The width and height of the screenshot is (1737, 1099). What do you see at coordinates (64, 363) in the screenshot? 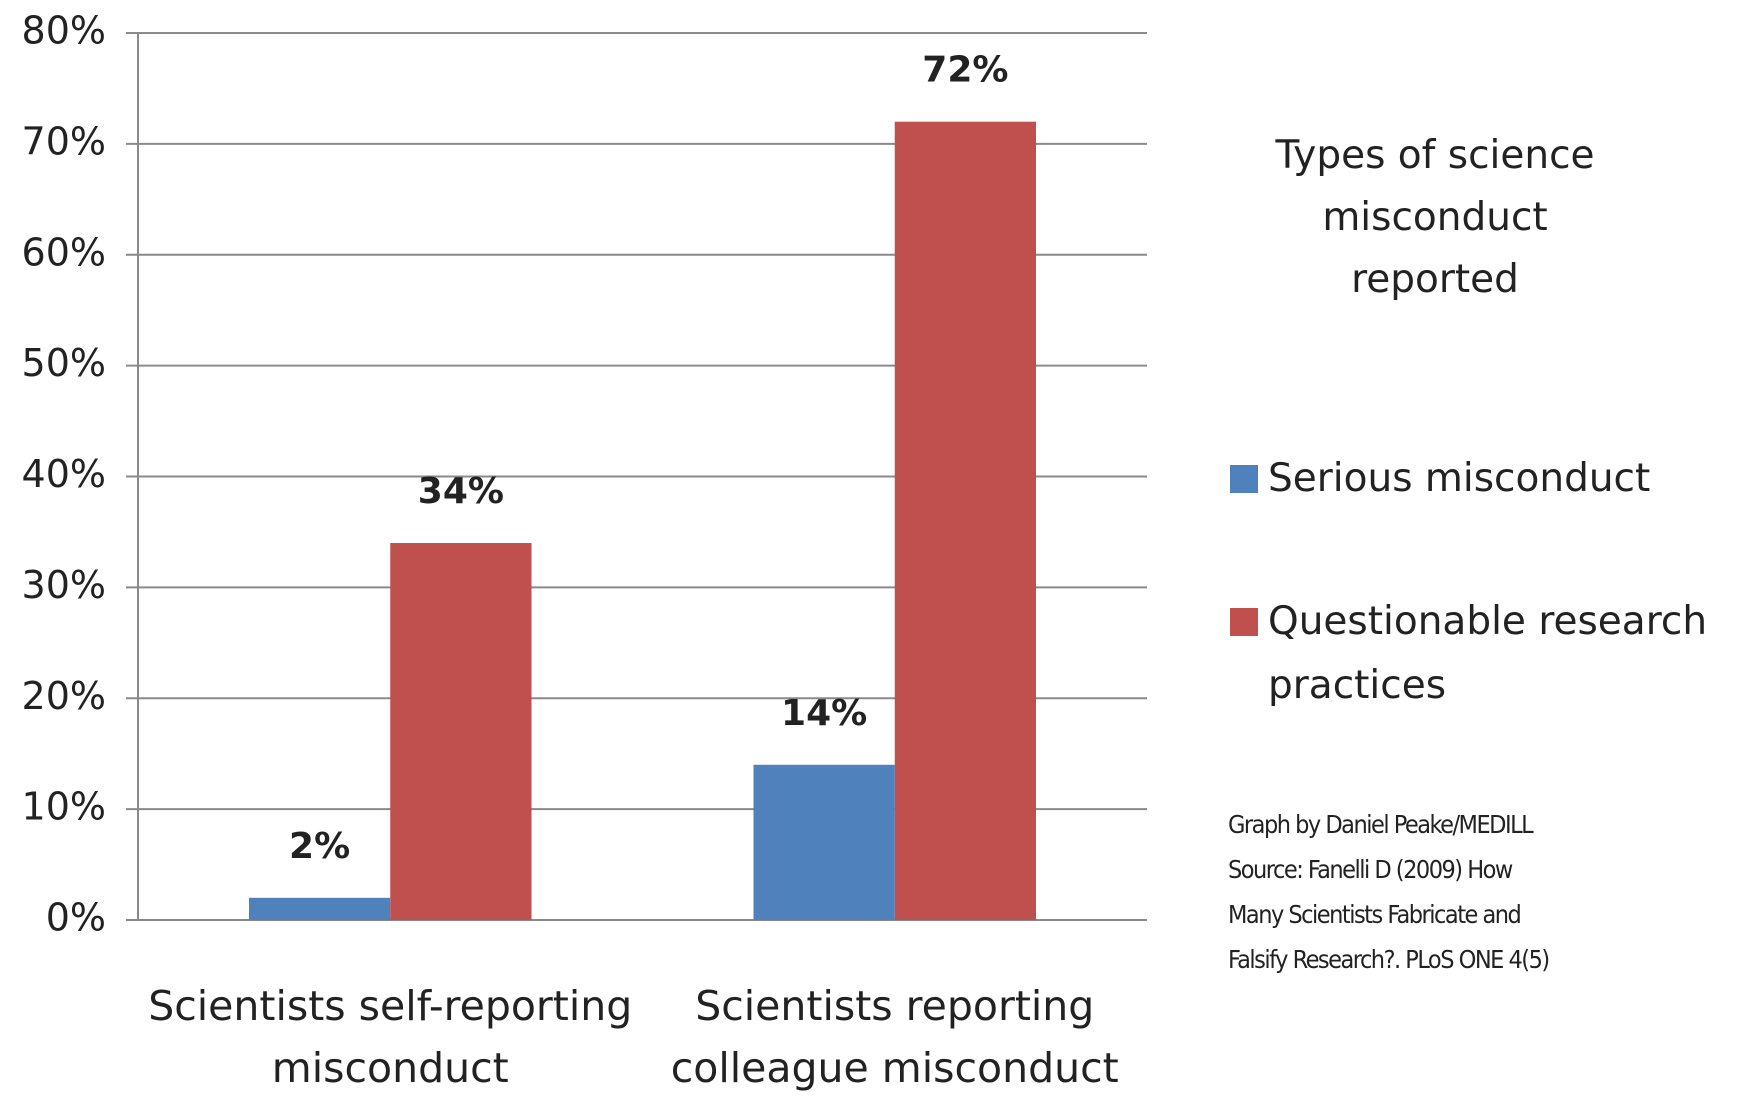
I see `y-tick-label: 50%` at bounding box center [64, 363].